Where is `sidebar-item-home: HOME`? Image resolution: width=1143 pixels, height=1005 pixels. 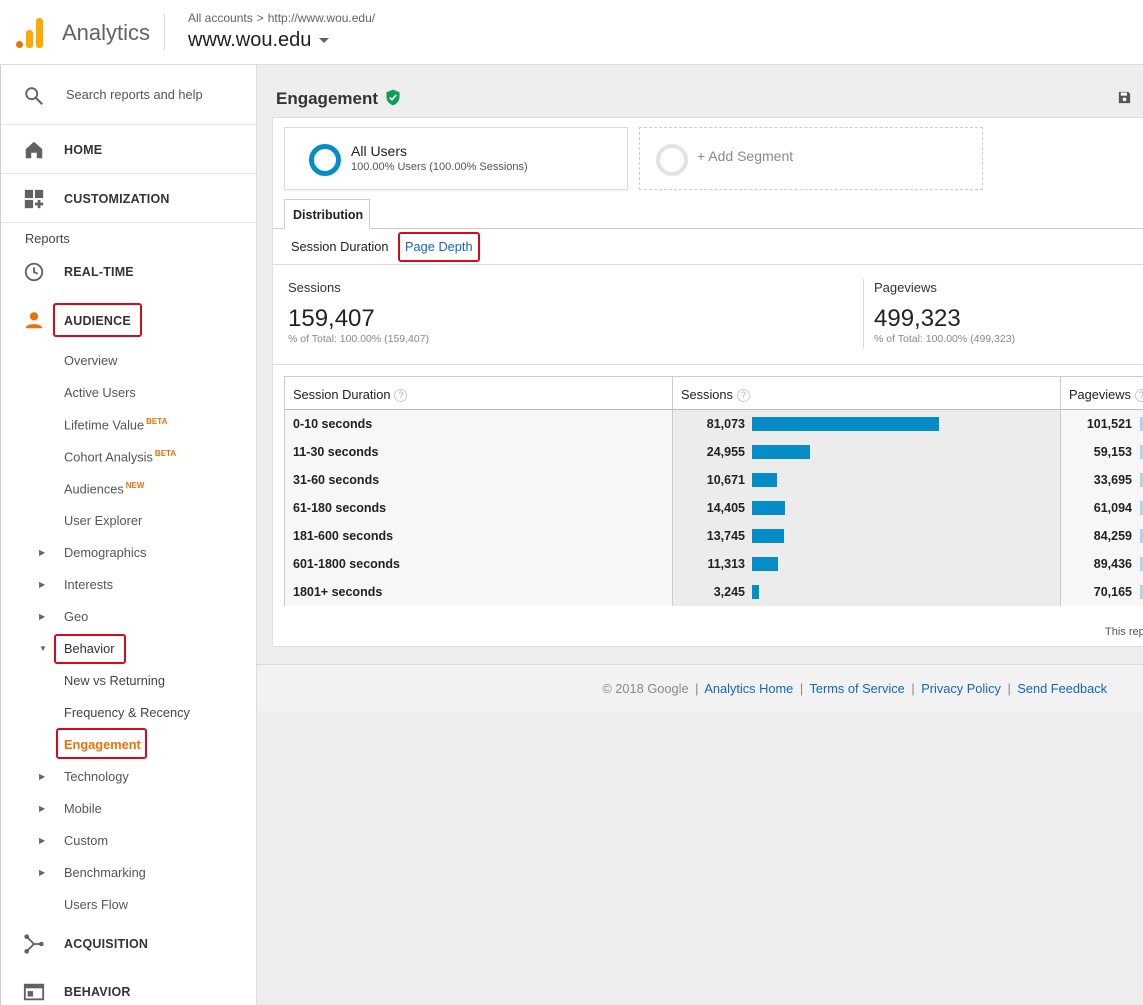 sidebar-item-home: HOME is located at coordinates (129, 149).